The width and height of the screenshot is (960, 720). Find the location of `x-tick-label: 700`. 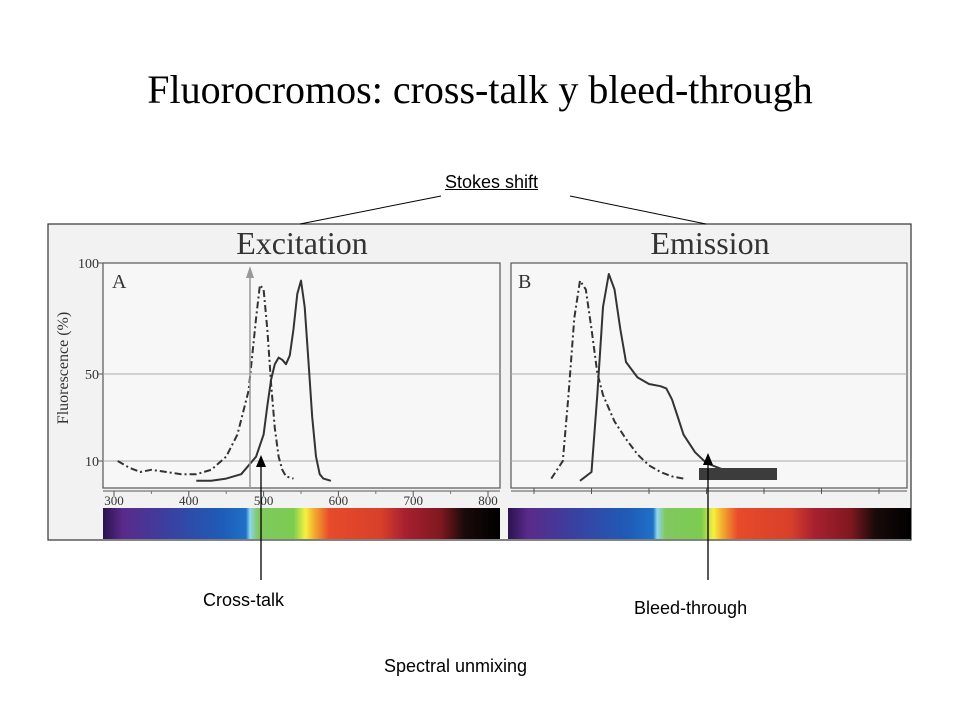

x-tick-label: 700 is located at coordinates (413, 500).